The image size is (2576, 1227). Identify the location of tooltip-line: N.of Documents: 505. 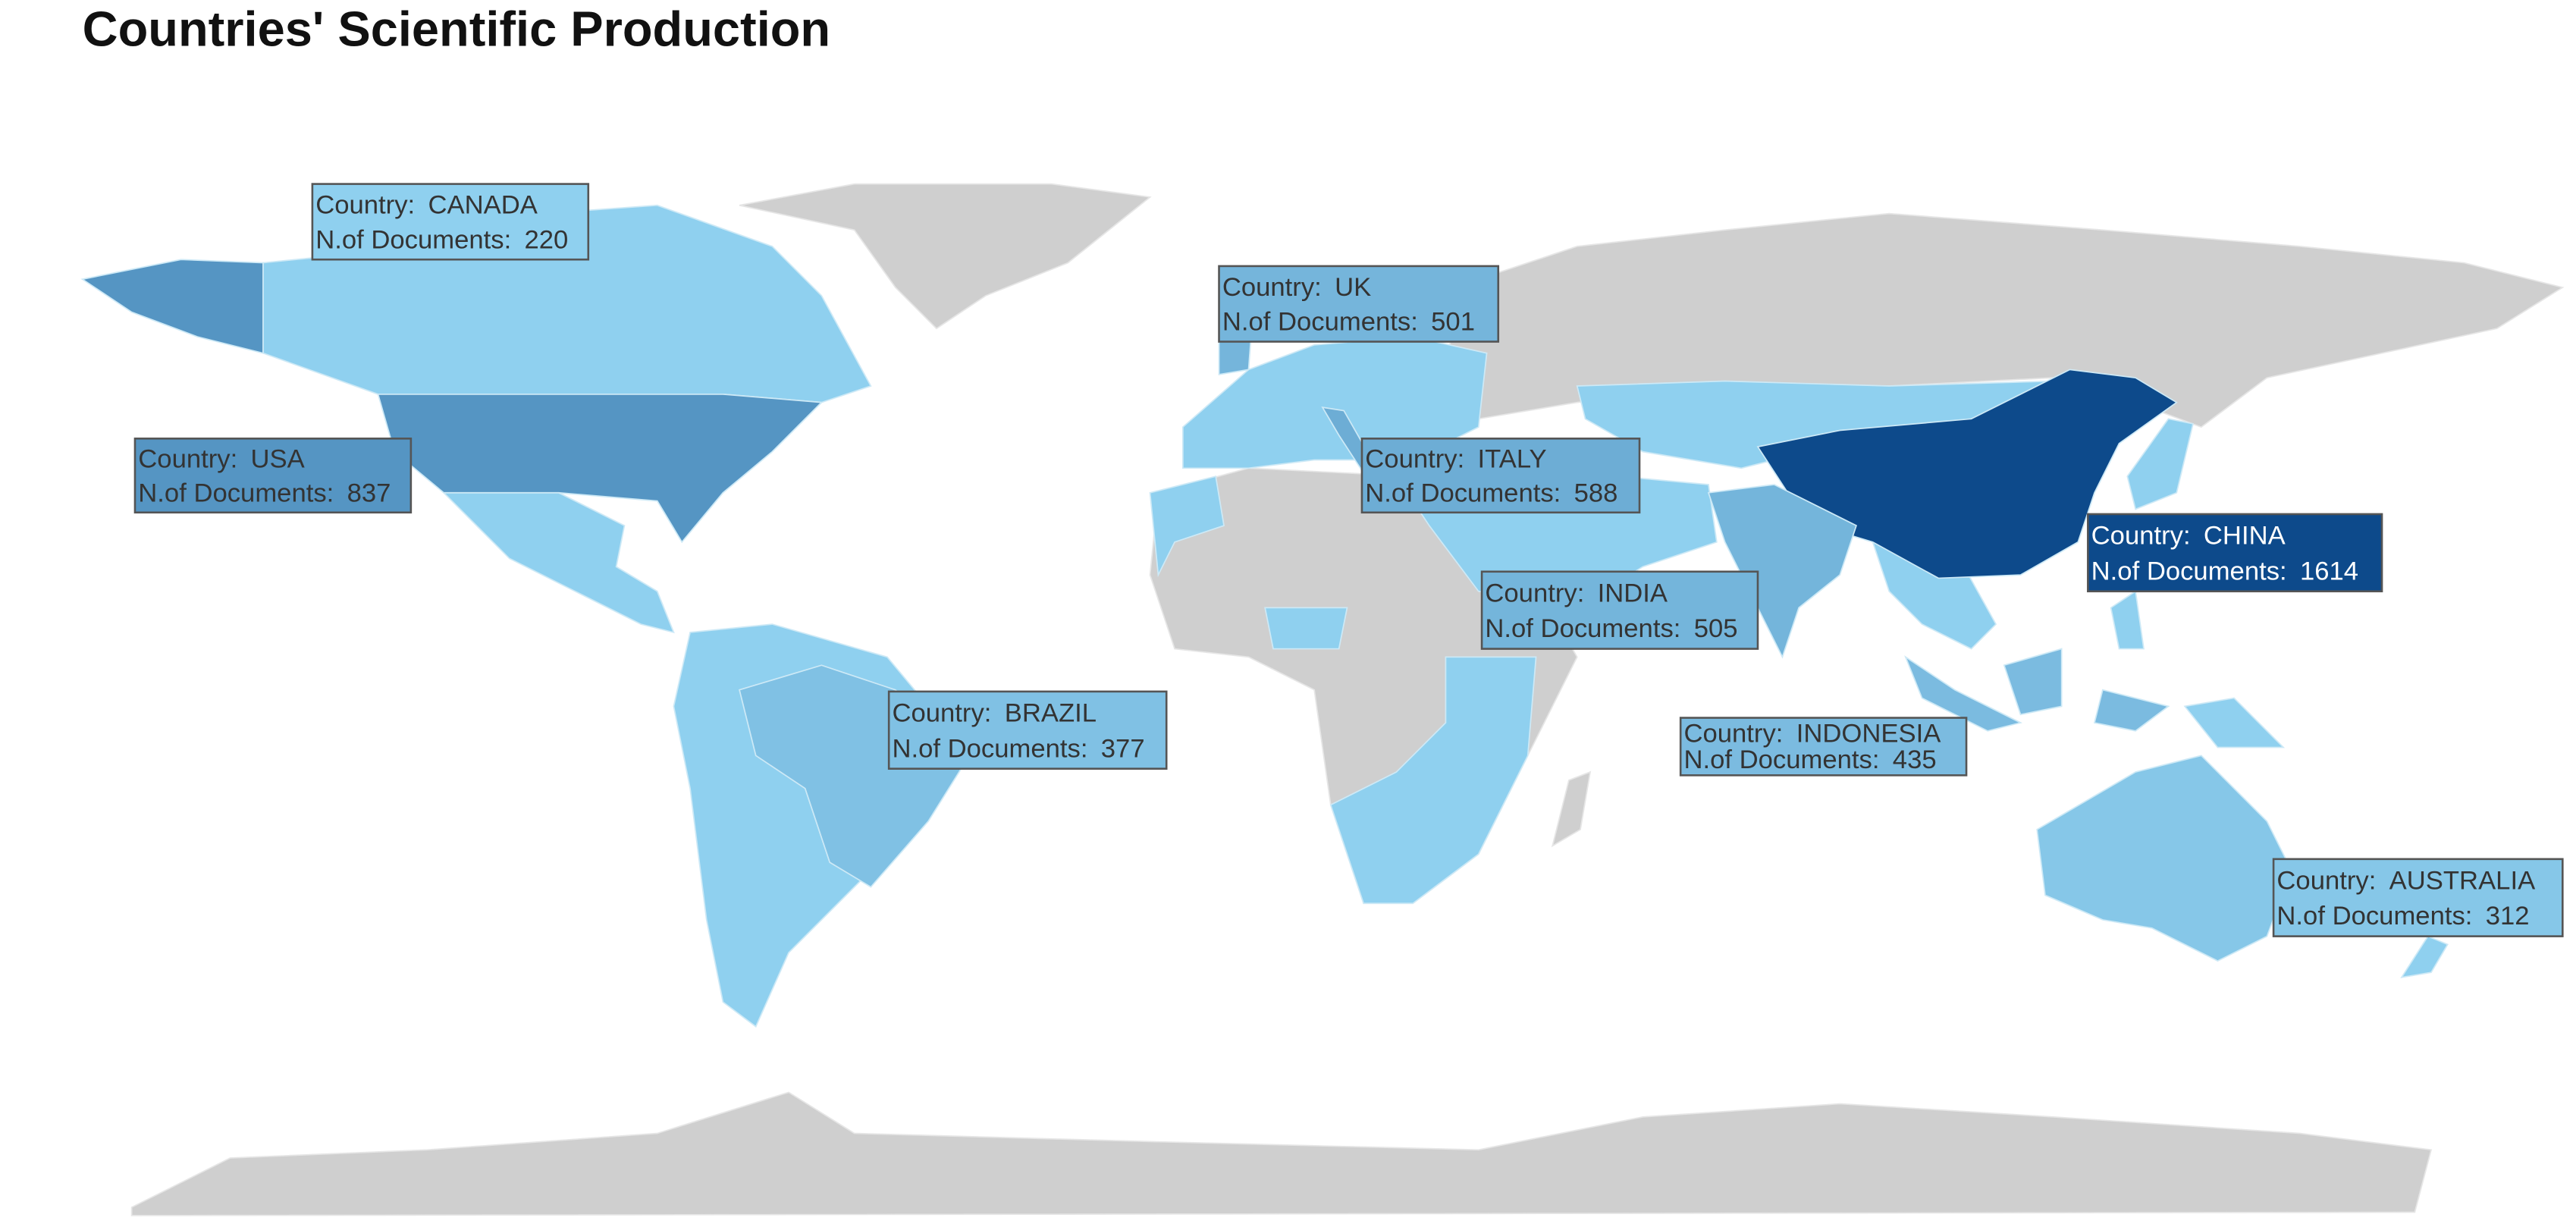
(1611, 628).